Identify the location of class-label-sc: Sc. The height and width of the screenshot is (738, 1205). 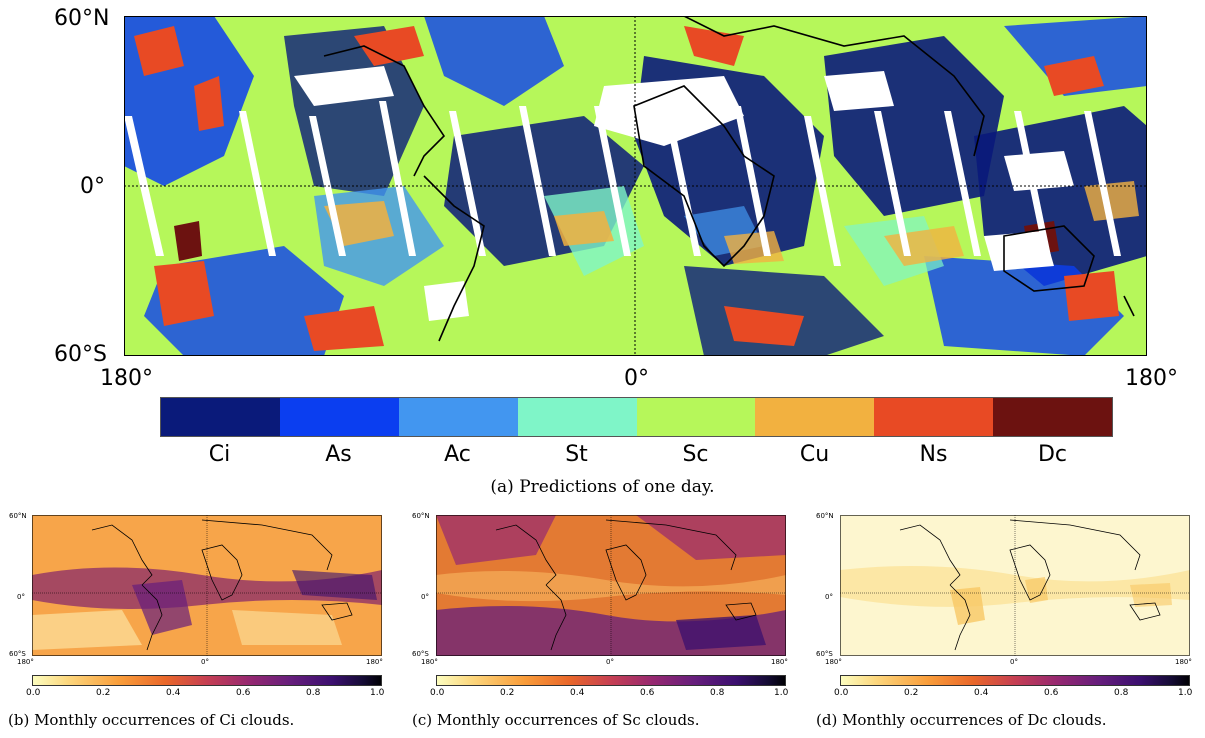
(695, 454).